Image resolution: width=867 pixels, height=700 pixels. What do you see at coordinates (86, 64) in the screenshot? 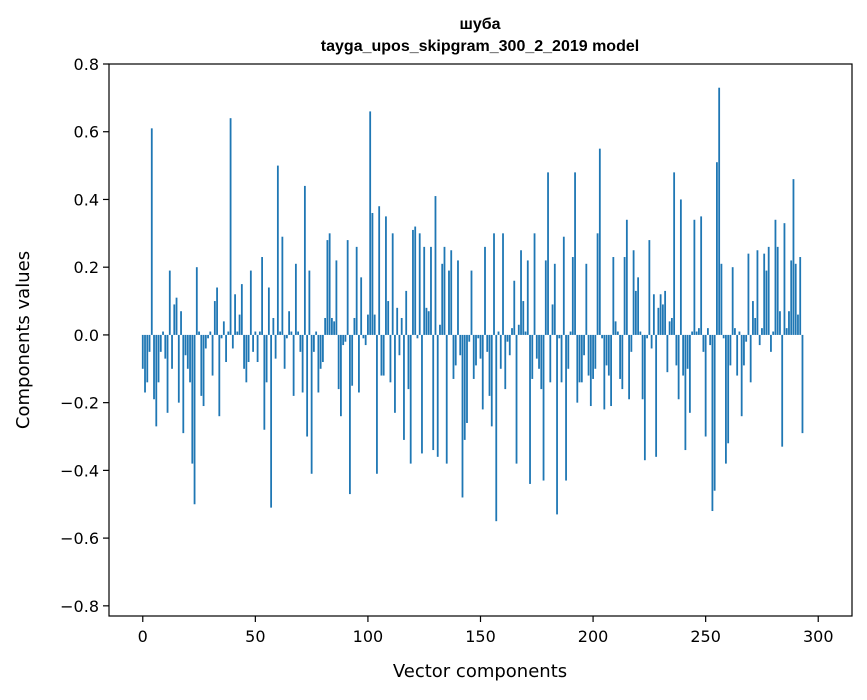
I see `y-tick-label: 0.8` at bounding box center [86, 64].